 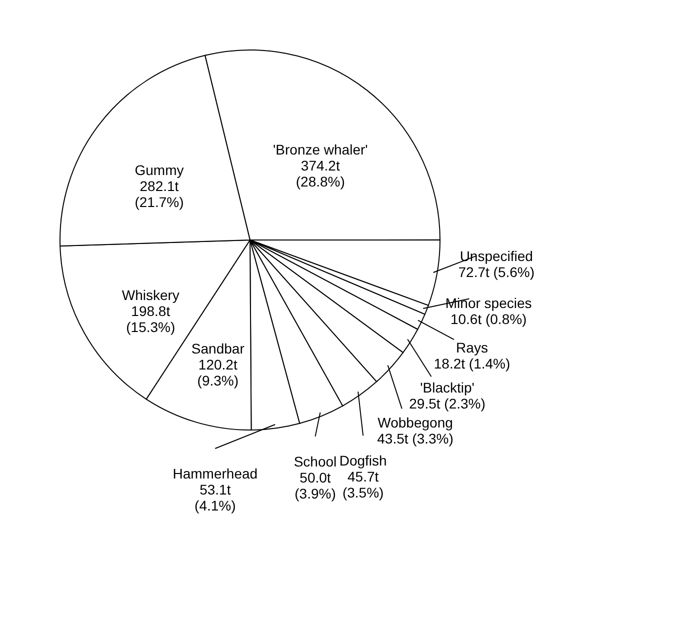 I want to click on data-label: 29.5t (2.3%), so click(x=447, y=404).